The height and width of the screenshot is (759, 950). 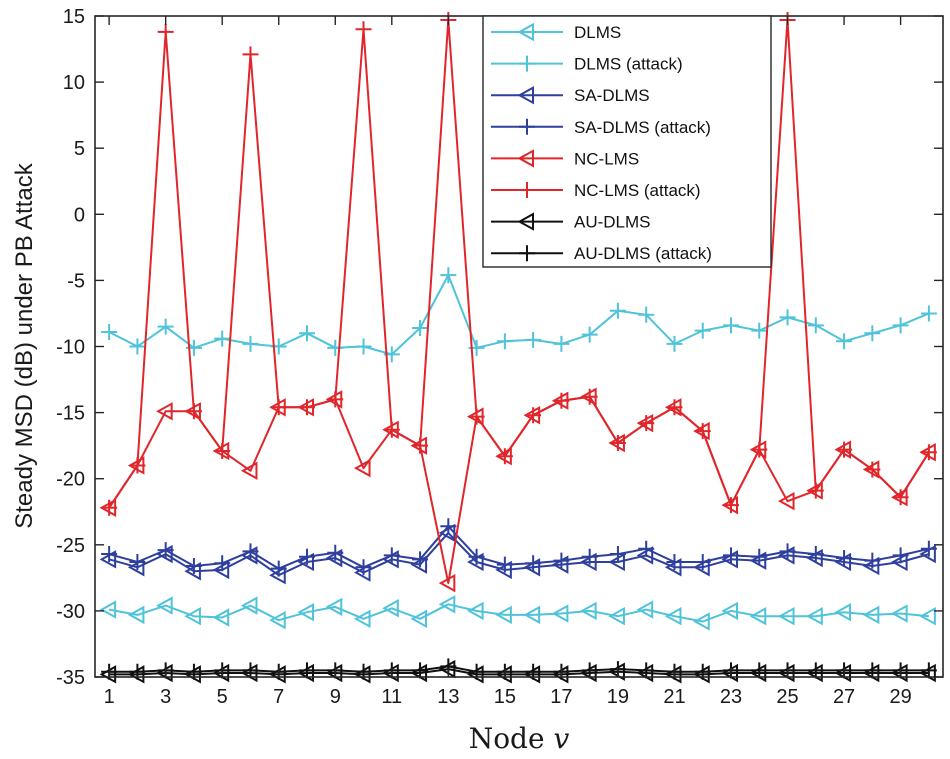 What do you see at coordinates (612, 95) in the screenshot?
I see `legend-label-sa-dlms: SA-DLMS` at bounding box center [612, 95].